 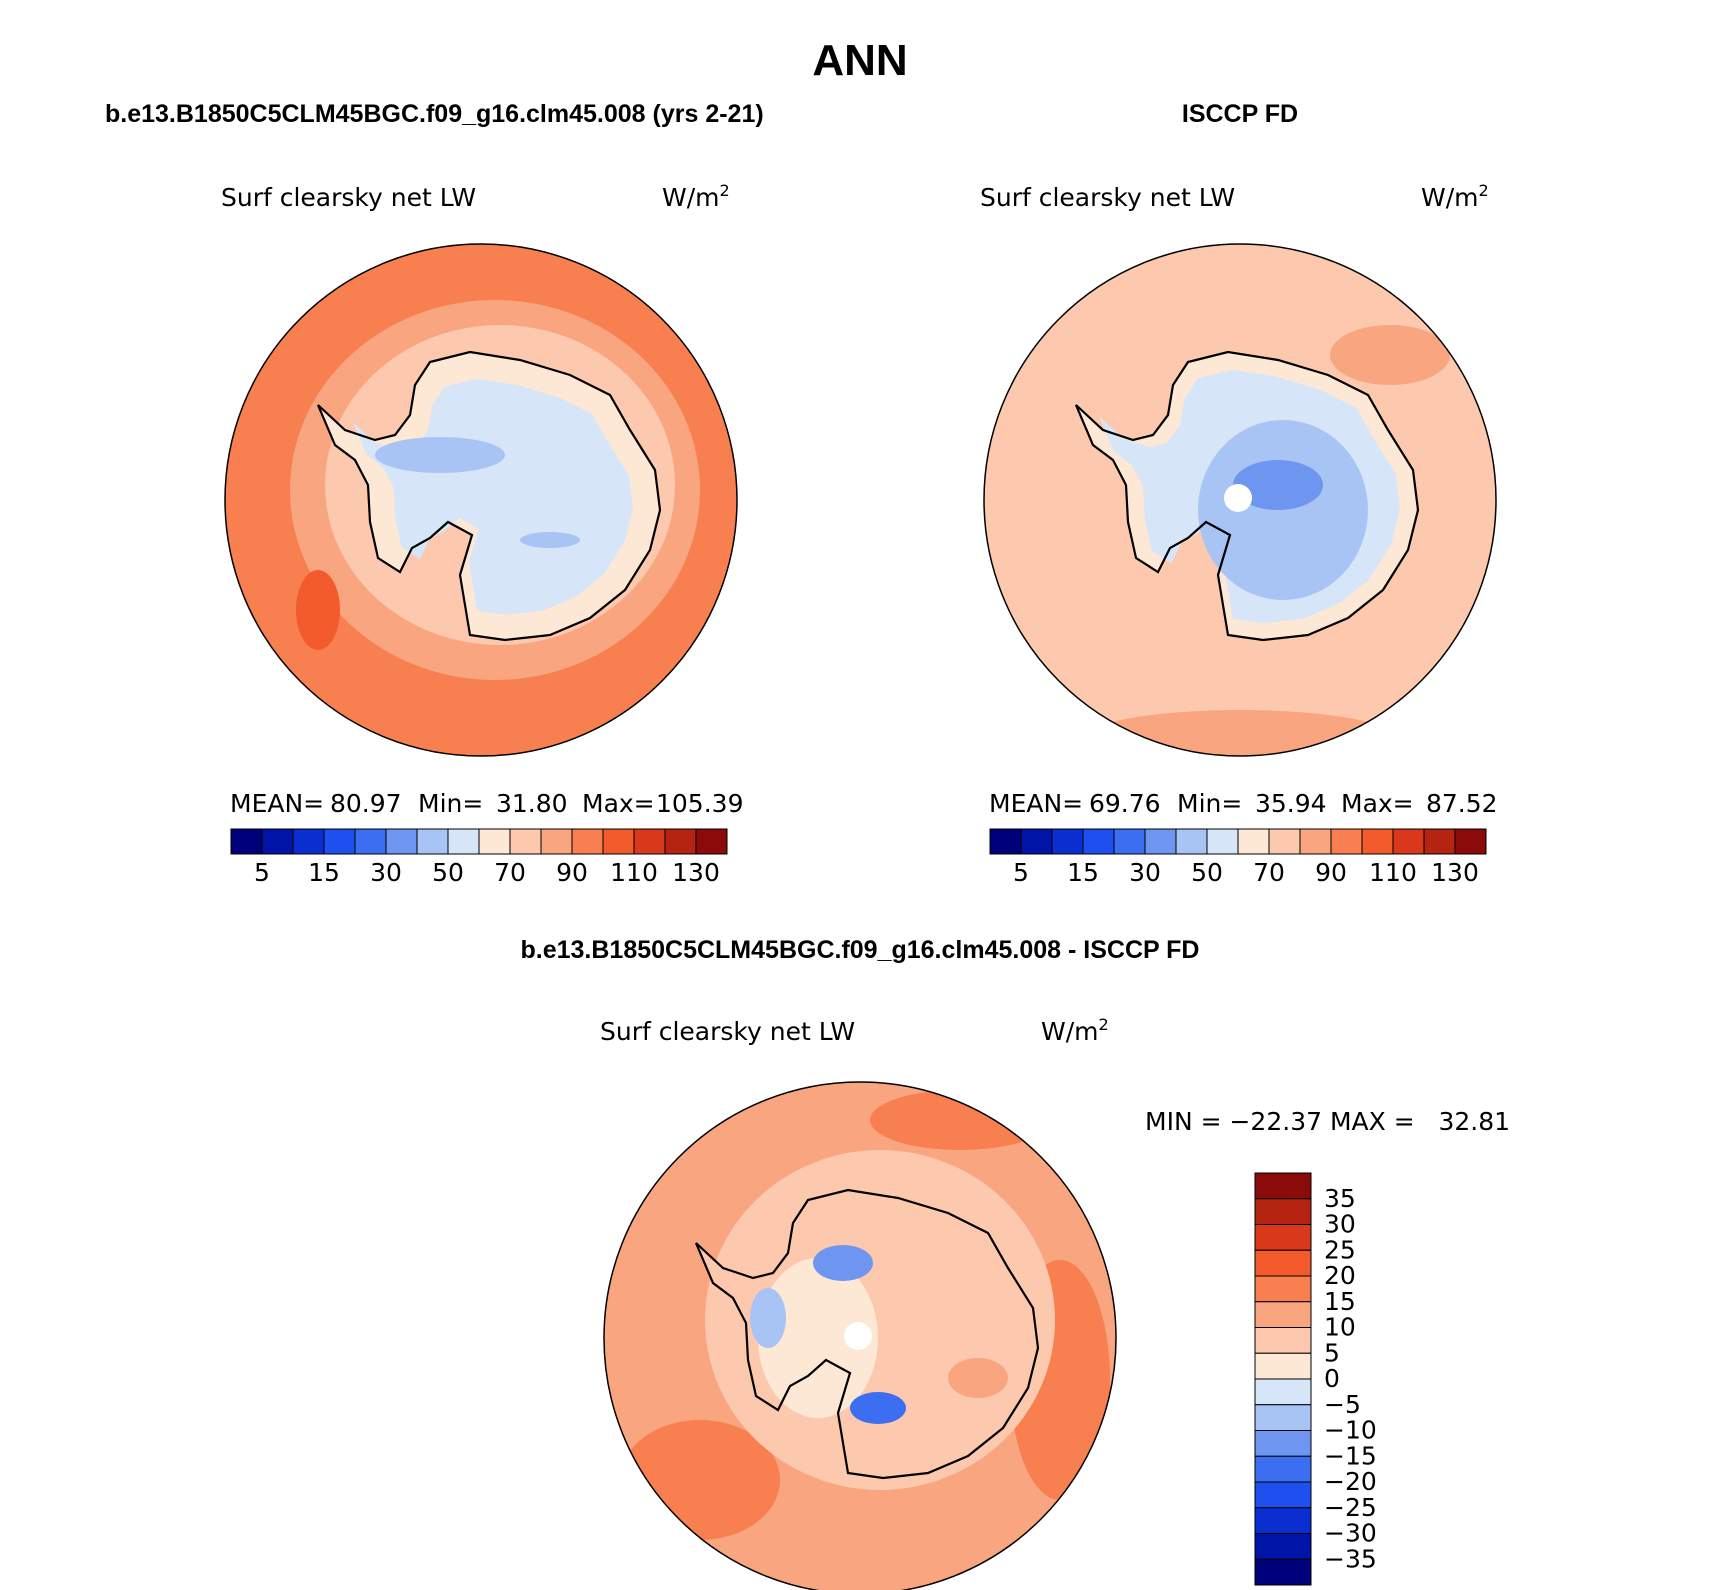 What do you see at coordinates (1350, 1533) in the screenshot?
I see `colorbar-tick-label: −30` at bounding box center [1350, 1533].